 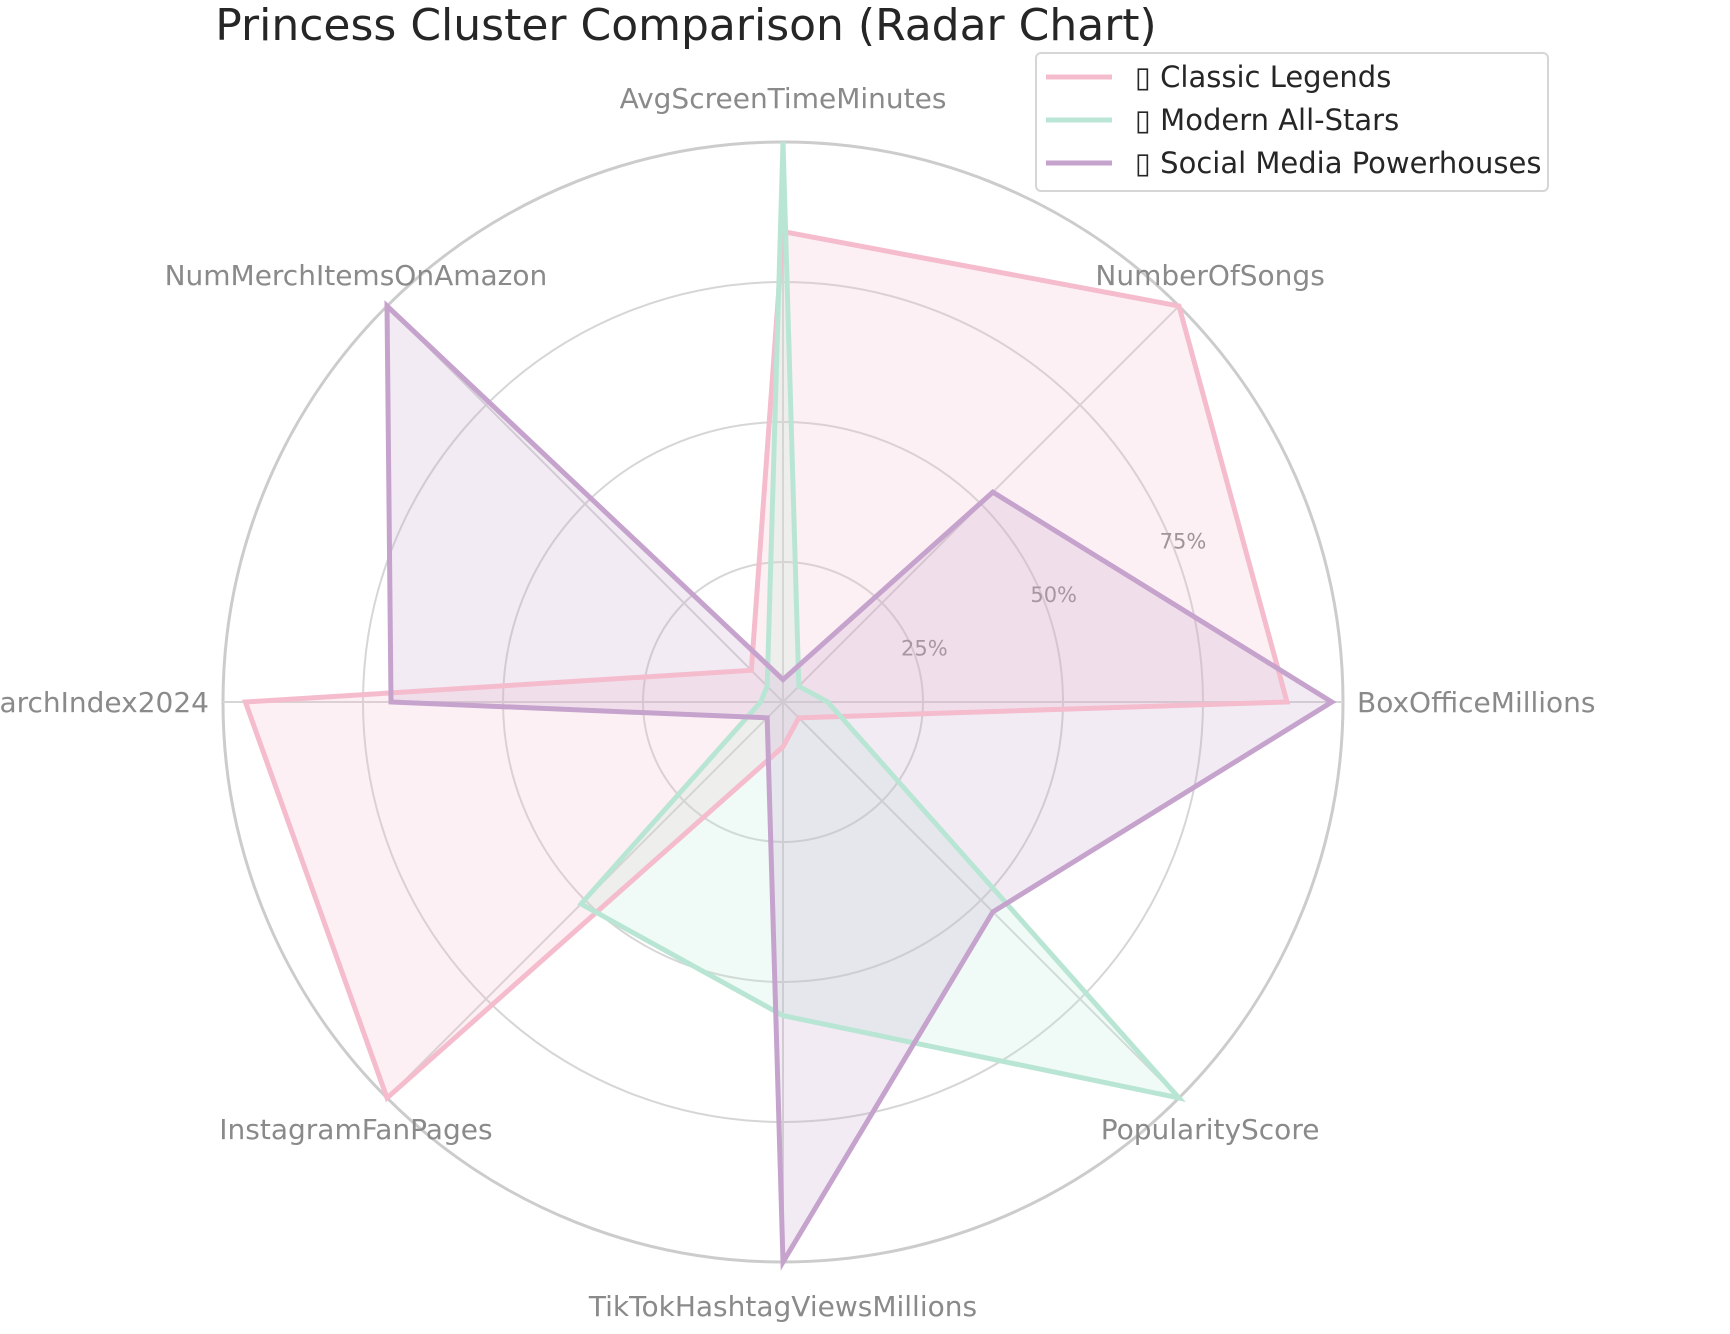 I want to click on legend-label-modern-all-stars: ▯ Modern All-Stars, so click(x=1267, y=120).